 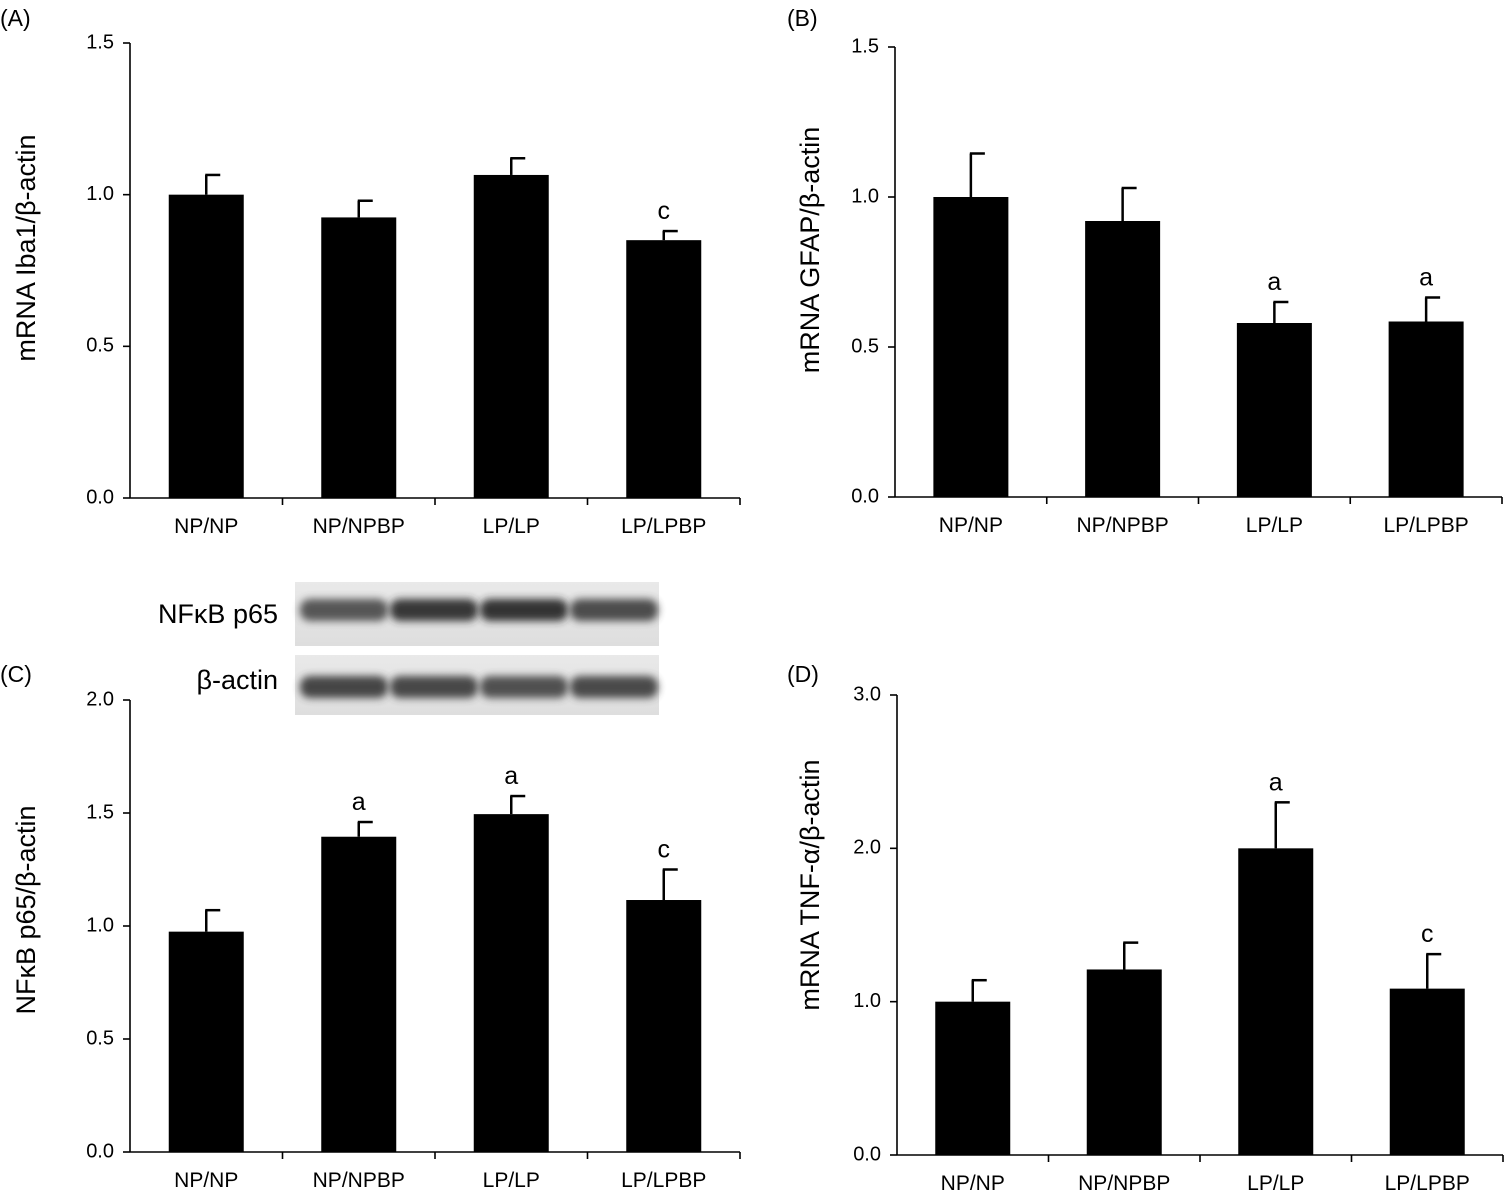 What do you see at coordinates (15, 18) in the screenshot?
I see `panel-label: (A)` at bounding box center [15, 18].